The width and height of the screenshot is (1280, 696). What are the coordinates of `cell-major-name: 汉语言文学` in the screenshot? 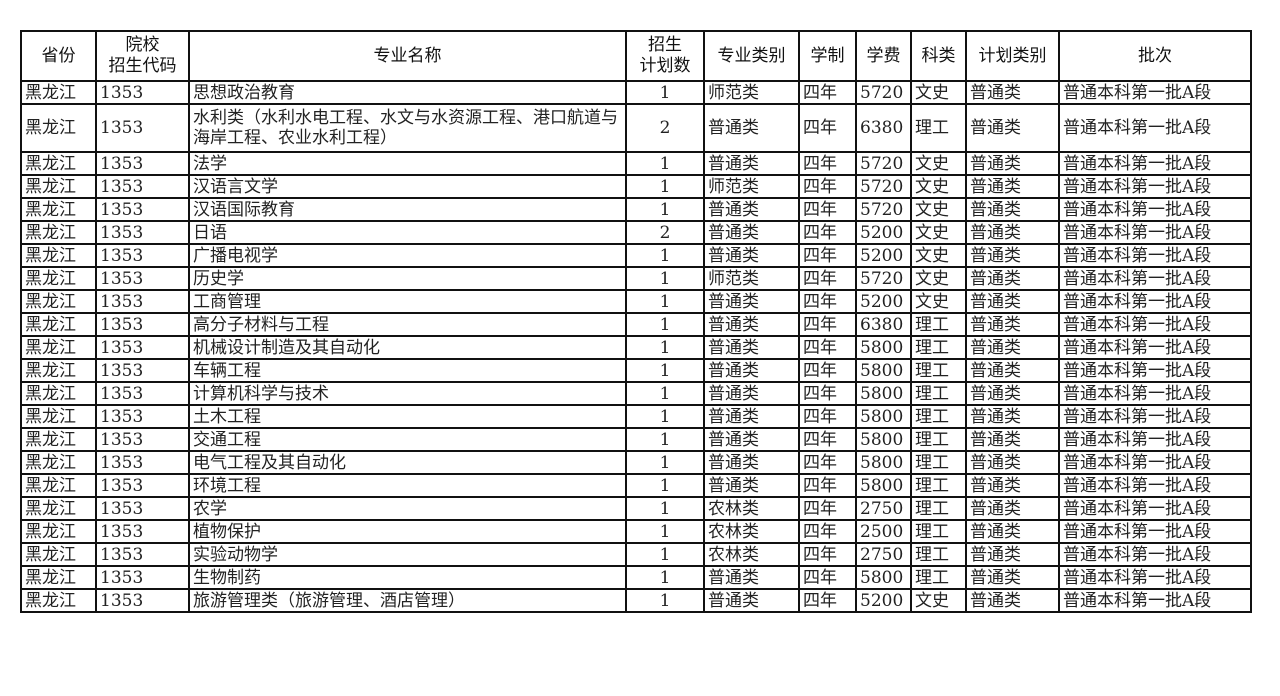 It's located at (407, 186).